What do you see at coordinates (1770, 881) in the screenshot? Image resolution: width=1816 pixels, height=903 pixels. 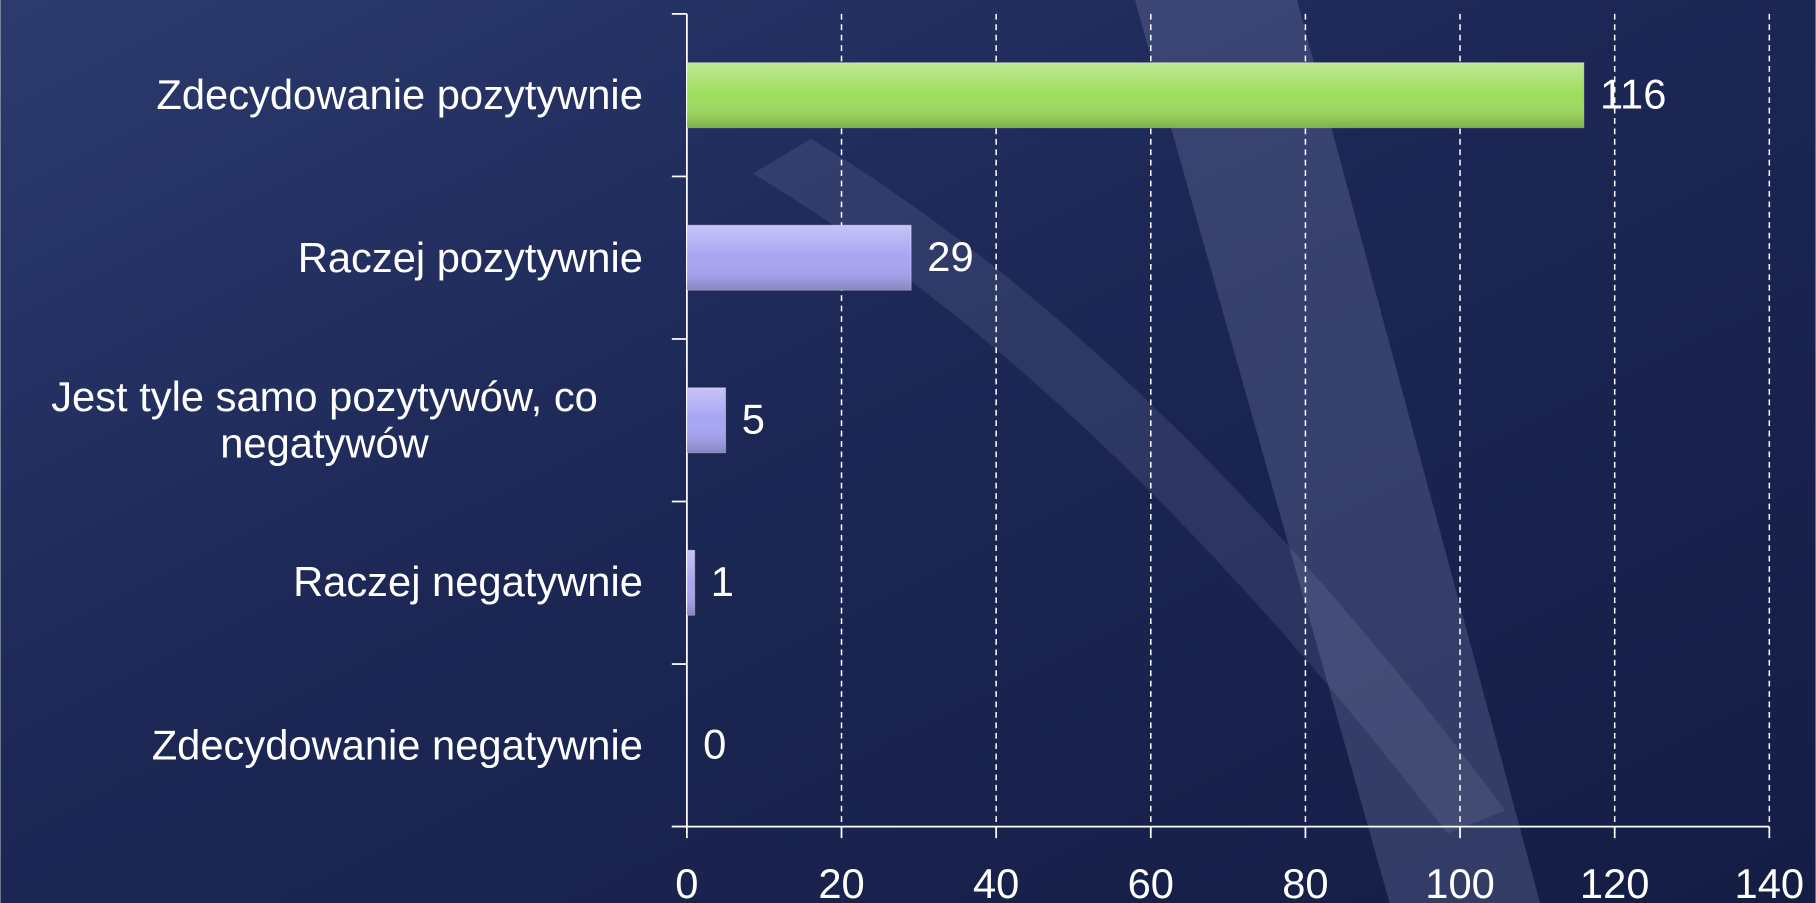 I see `x-tick-label: 140` at bounding box center [1770, 881].